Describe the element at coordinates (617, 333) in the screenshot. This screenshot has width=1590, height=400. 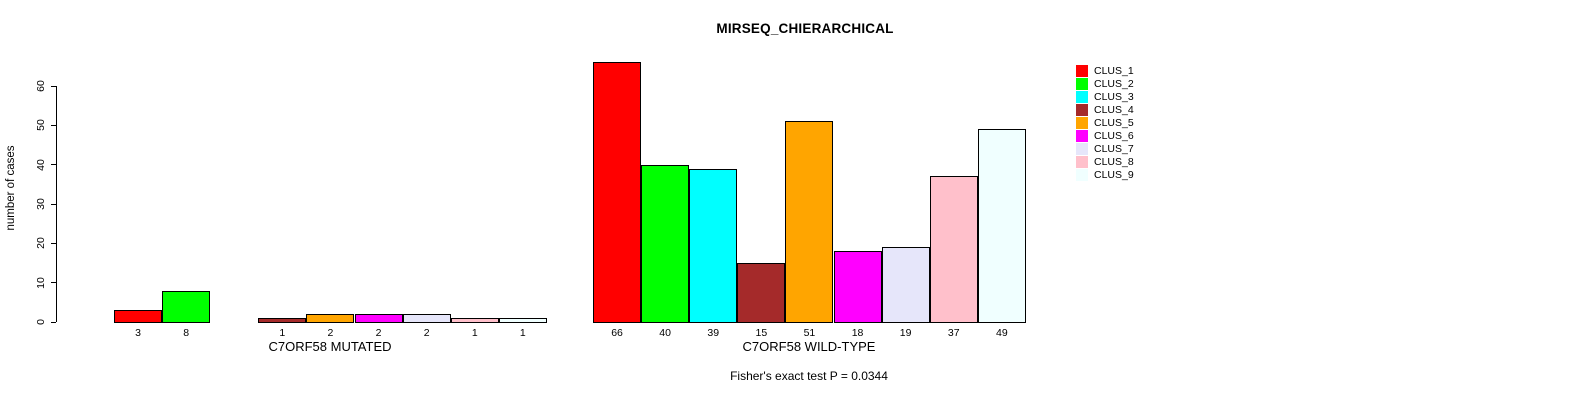
I see `bar-value-label: 66` at that location.